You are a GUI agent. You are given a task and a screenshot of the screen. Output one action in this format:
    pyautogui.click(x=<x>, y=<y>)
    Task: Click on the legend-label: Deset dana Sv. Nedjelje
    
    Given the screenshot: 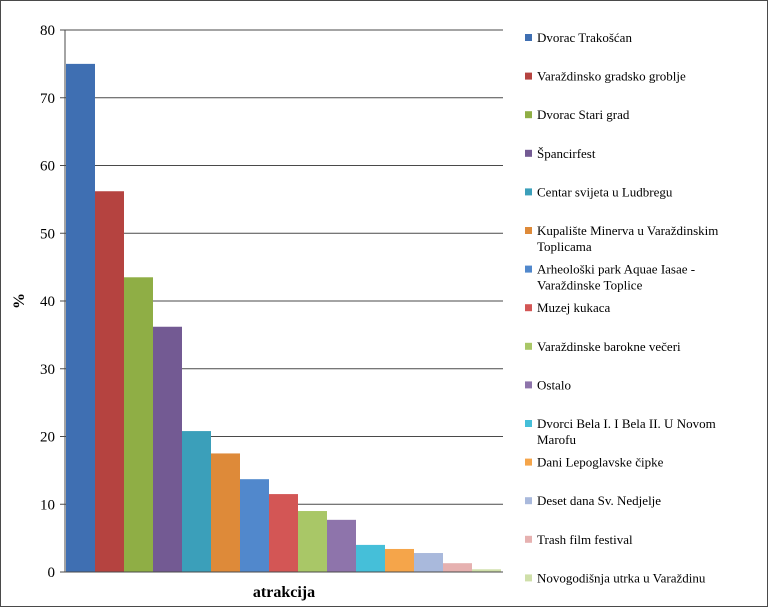 What is the action you would take?
    pyautogui.click(x=599, y=500)
    